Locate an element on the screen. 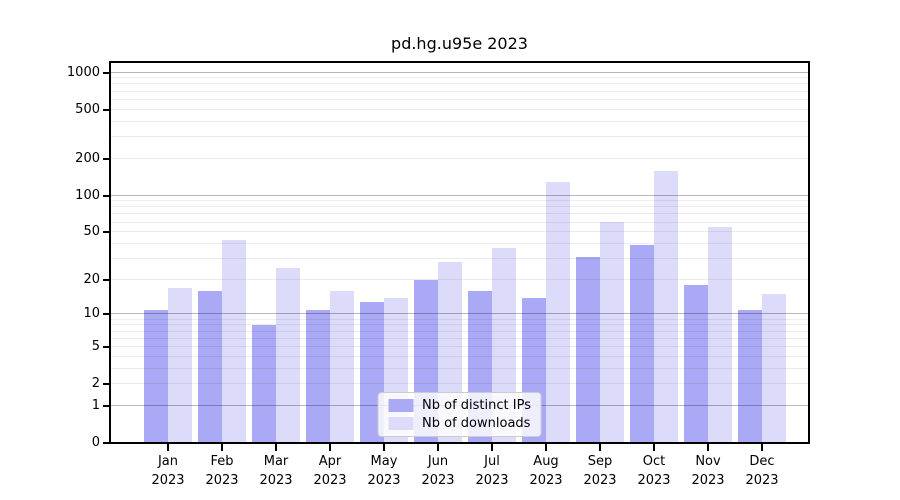 The height and width of the screenshot is (500, 900). x-tick-label-mar: Mar 2023 is located at coordinates (276, 471).